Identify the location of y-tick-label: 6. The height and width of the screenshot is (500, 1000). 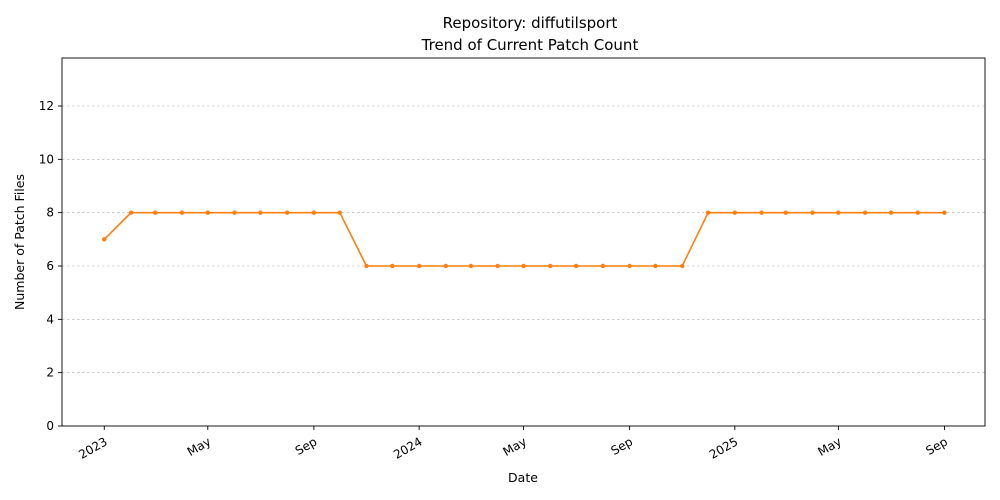
(50, 266).